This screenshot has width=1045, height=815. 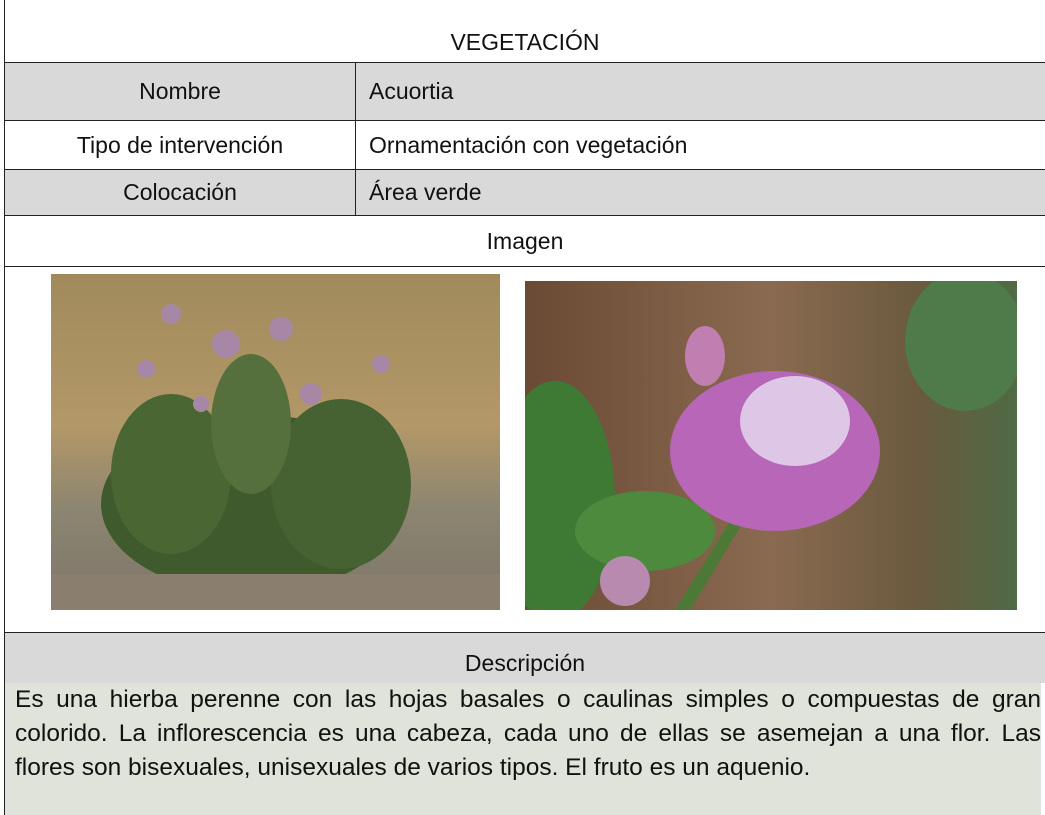 What do you see at coordinates (411, 91) in the screenshot?
I see `row-value: Acuortia` at bounding box center [411, 91].